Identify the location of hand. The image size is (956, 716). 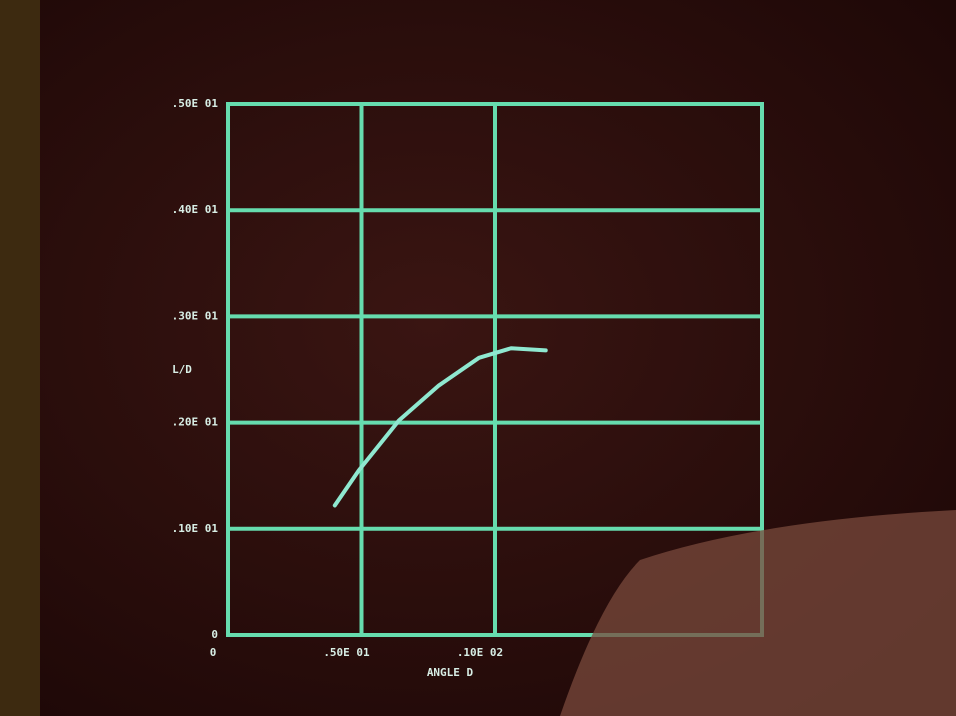
(758, 613).